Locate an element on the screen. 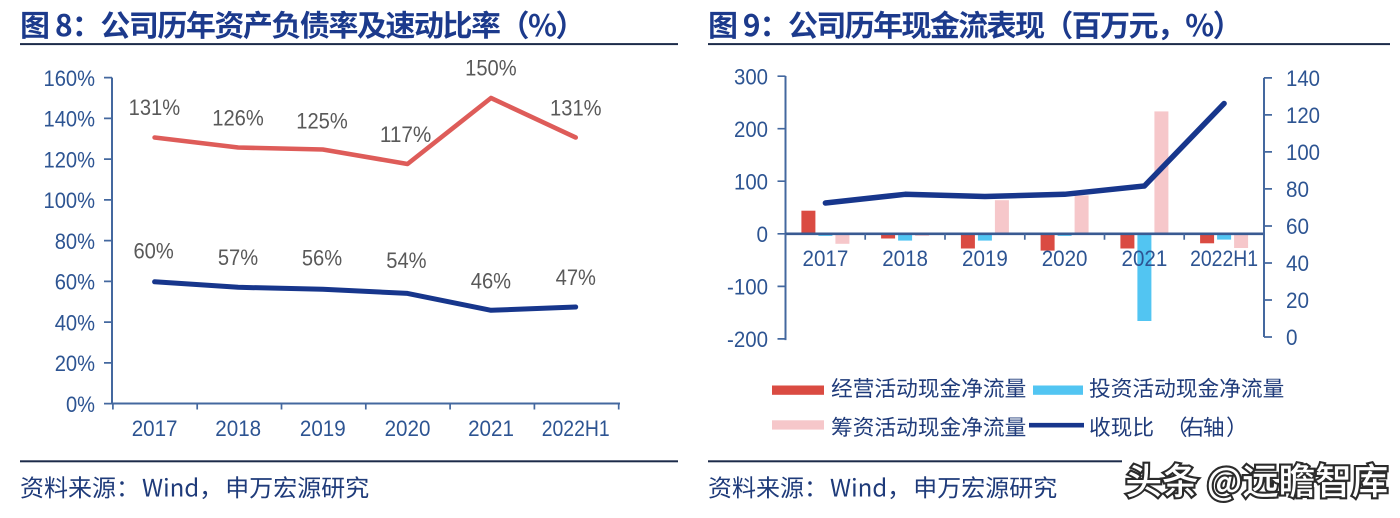 The width and height of the screenshot is (1400, 518). svg-text: 57% is located at coordinates (238, 257).